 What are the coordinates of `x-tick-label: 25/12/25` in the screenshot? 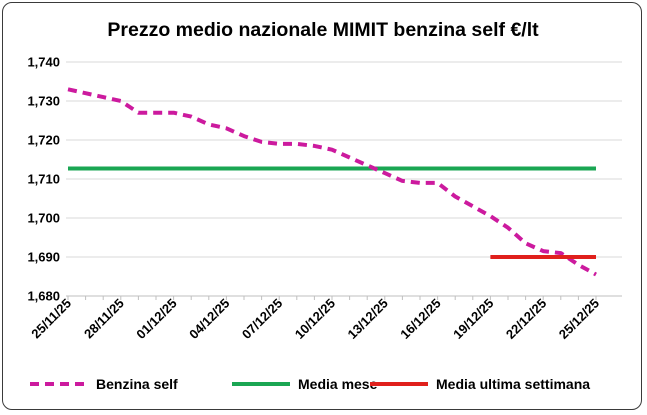 It's located at (579, 319).